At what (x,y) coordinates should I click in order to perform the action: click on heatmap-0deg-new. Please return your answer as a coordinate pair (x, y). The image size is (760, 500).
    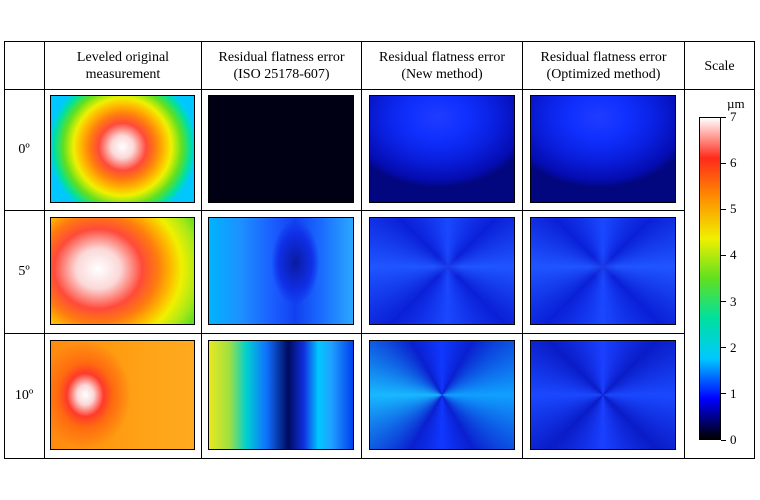
    Looking at the image, I should click on (442, 149).